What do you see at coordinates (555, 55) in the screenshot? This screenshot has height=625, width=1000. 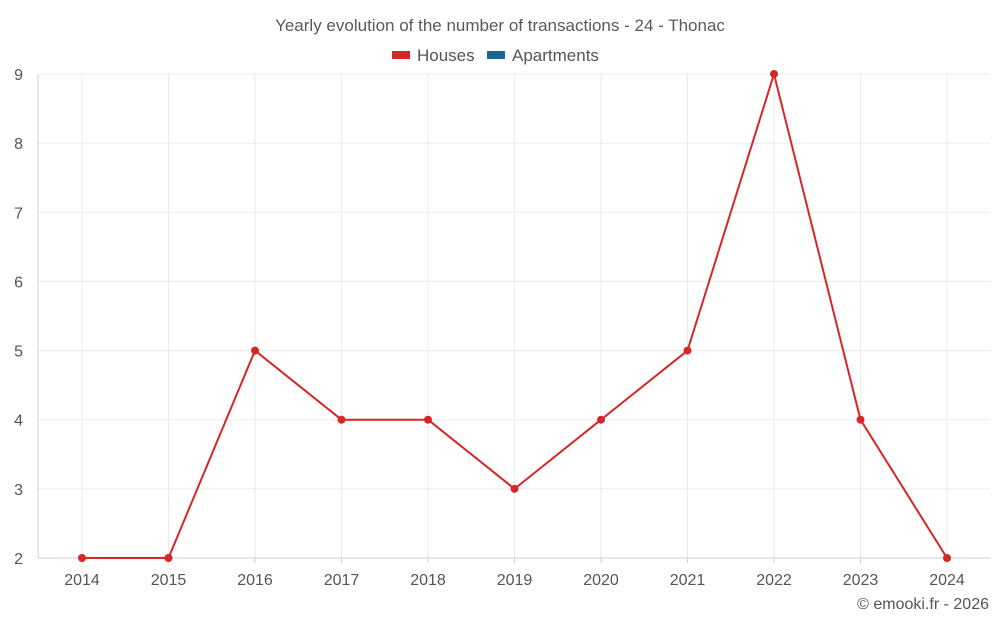 I see `legend-label-apartments: Apartments` at bounding box center [555, 55].